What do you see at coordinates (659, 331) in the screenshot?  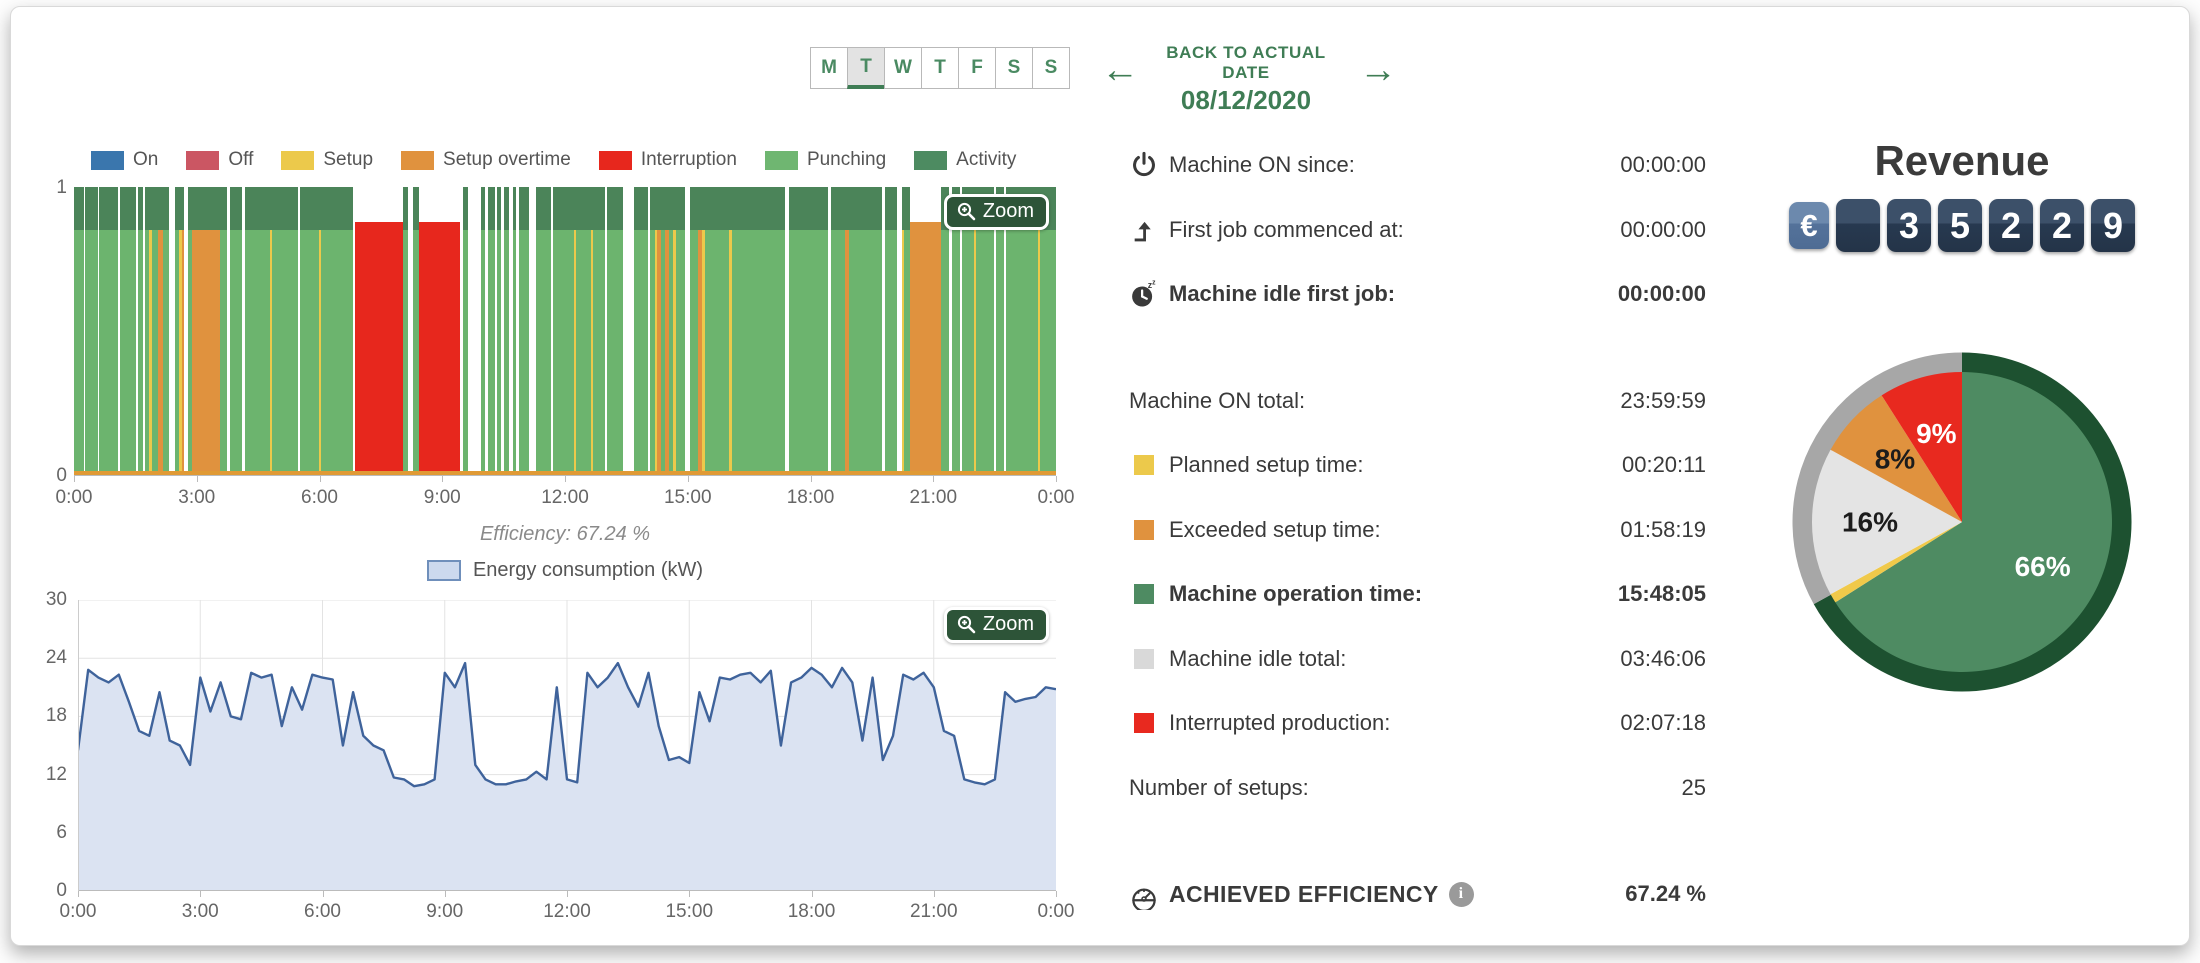 I see `timeline-segment-setup-overtime` at bounding box center [659, 331].